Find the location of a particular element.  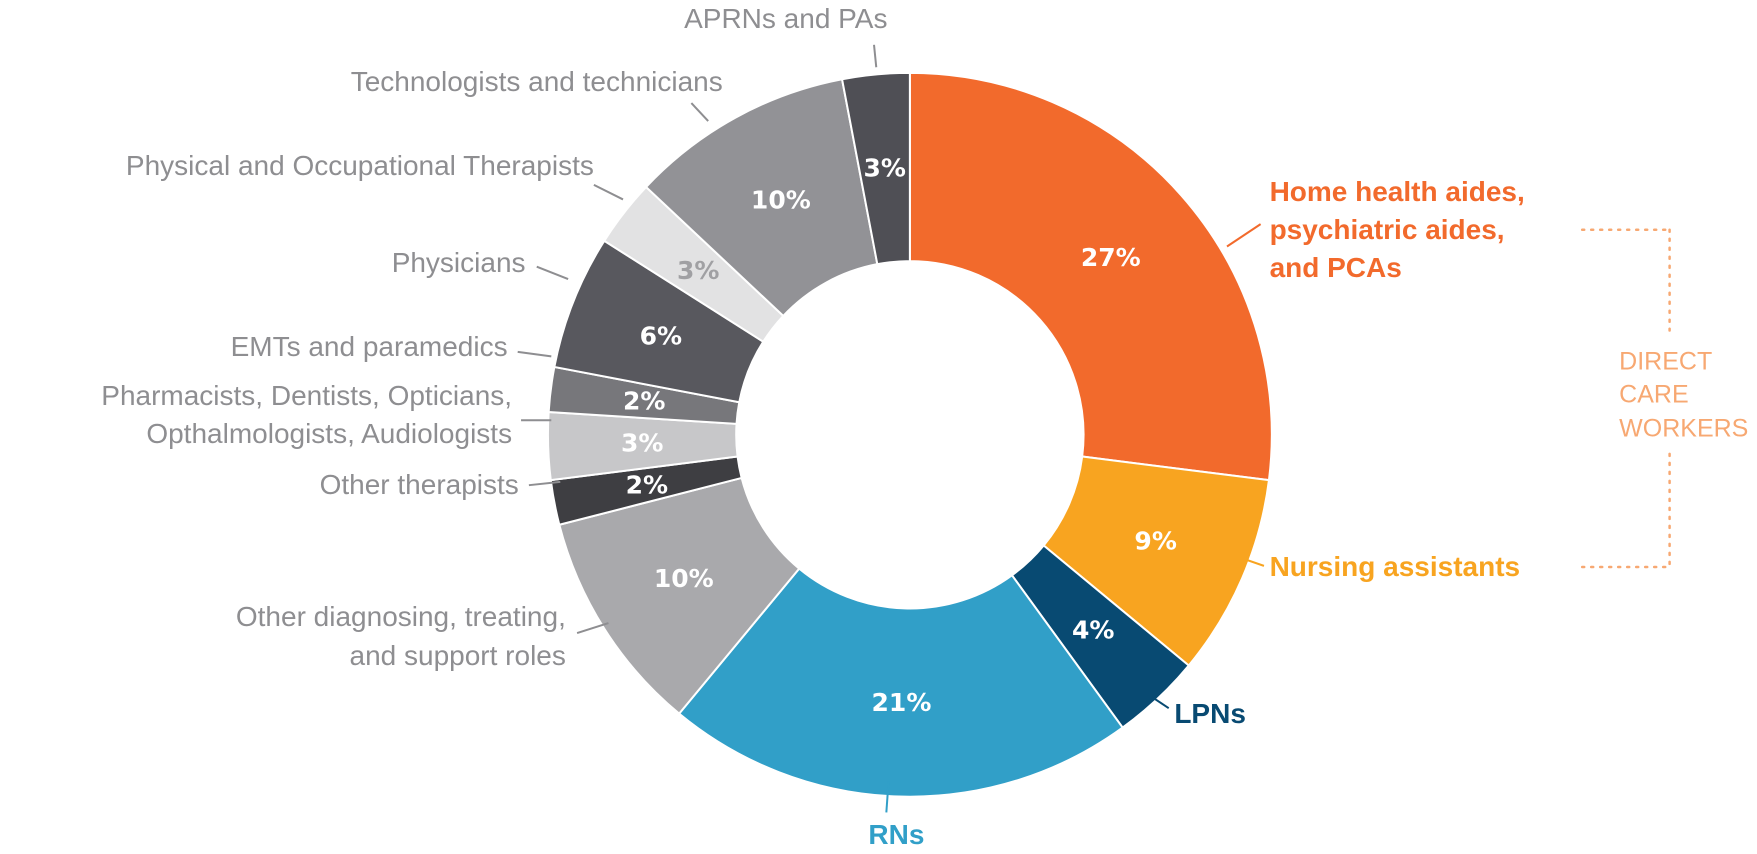

category-label: Physical and Occupational Therapists is located at coordinates (359, 165).